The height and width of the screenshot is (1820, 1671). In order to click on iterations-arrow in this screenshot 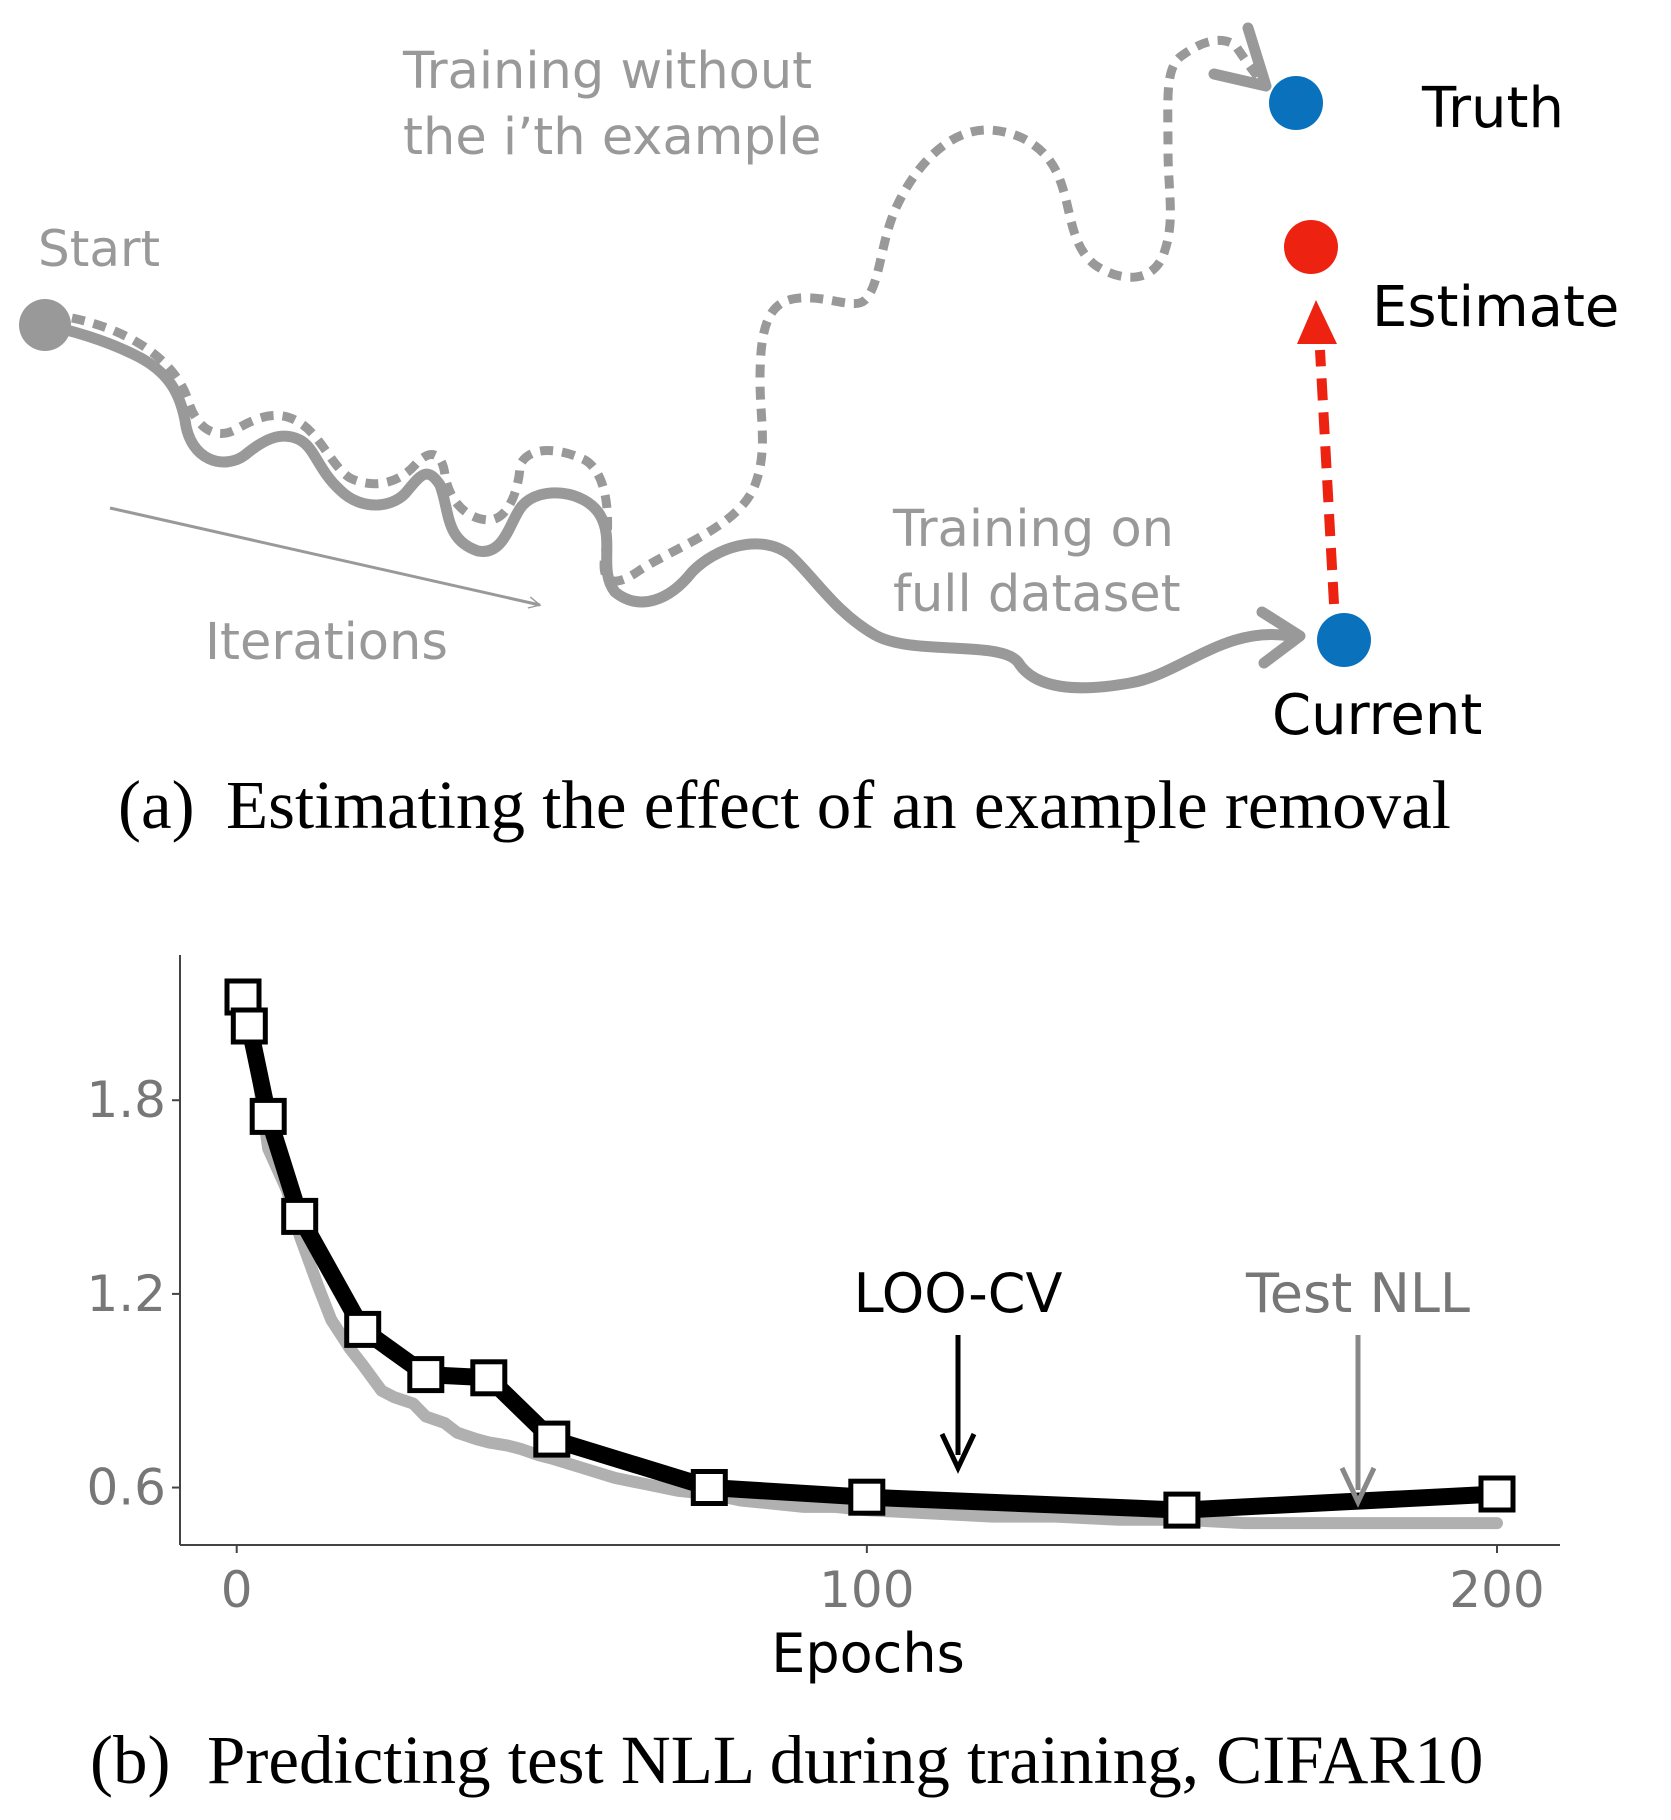, I will do `click(324, 555)`.